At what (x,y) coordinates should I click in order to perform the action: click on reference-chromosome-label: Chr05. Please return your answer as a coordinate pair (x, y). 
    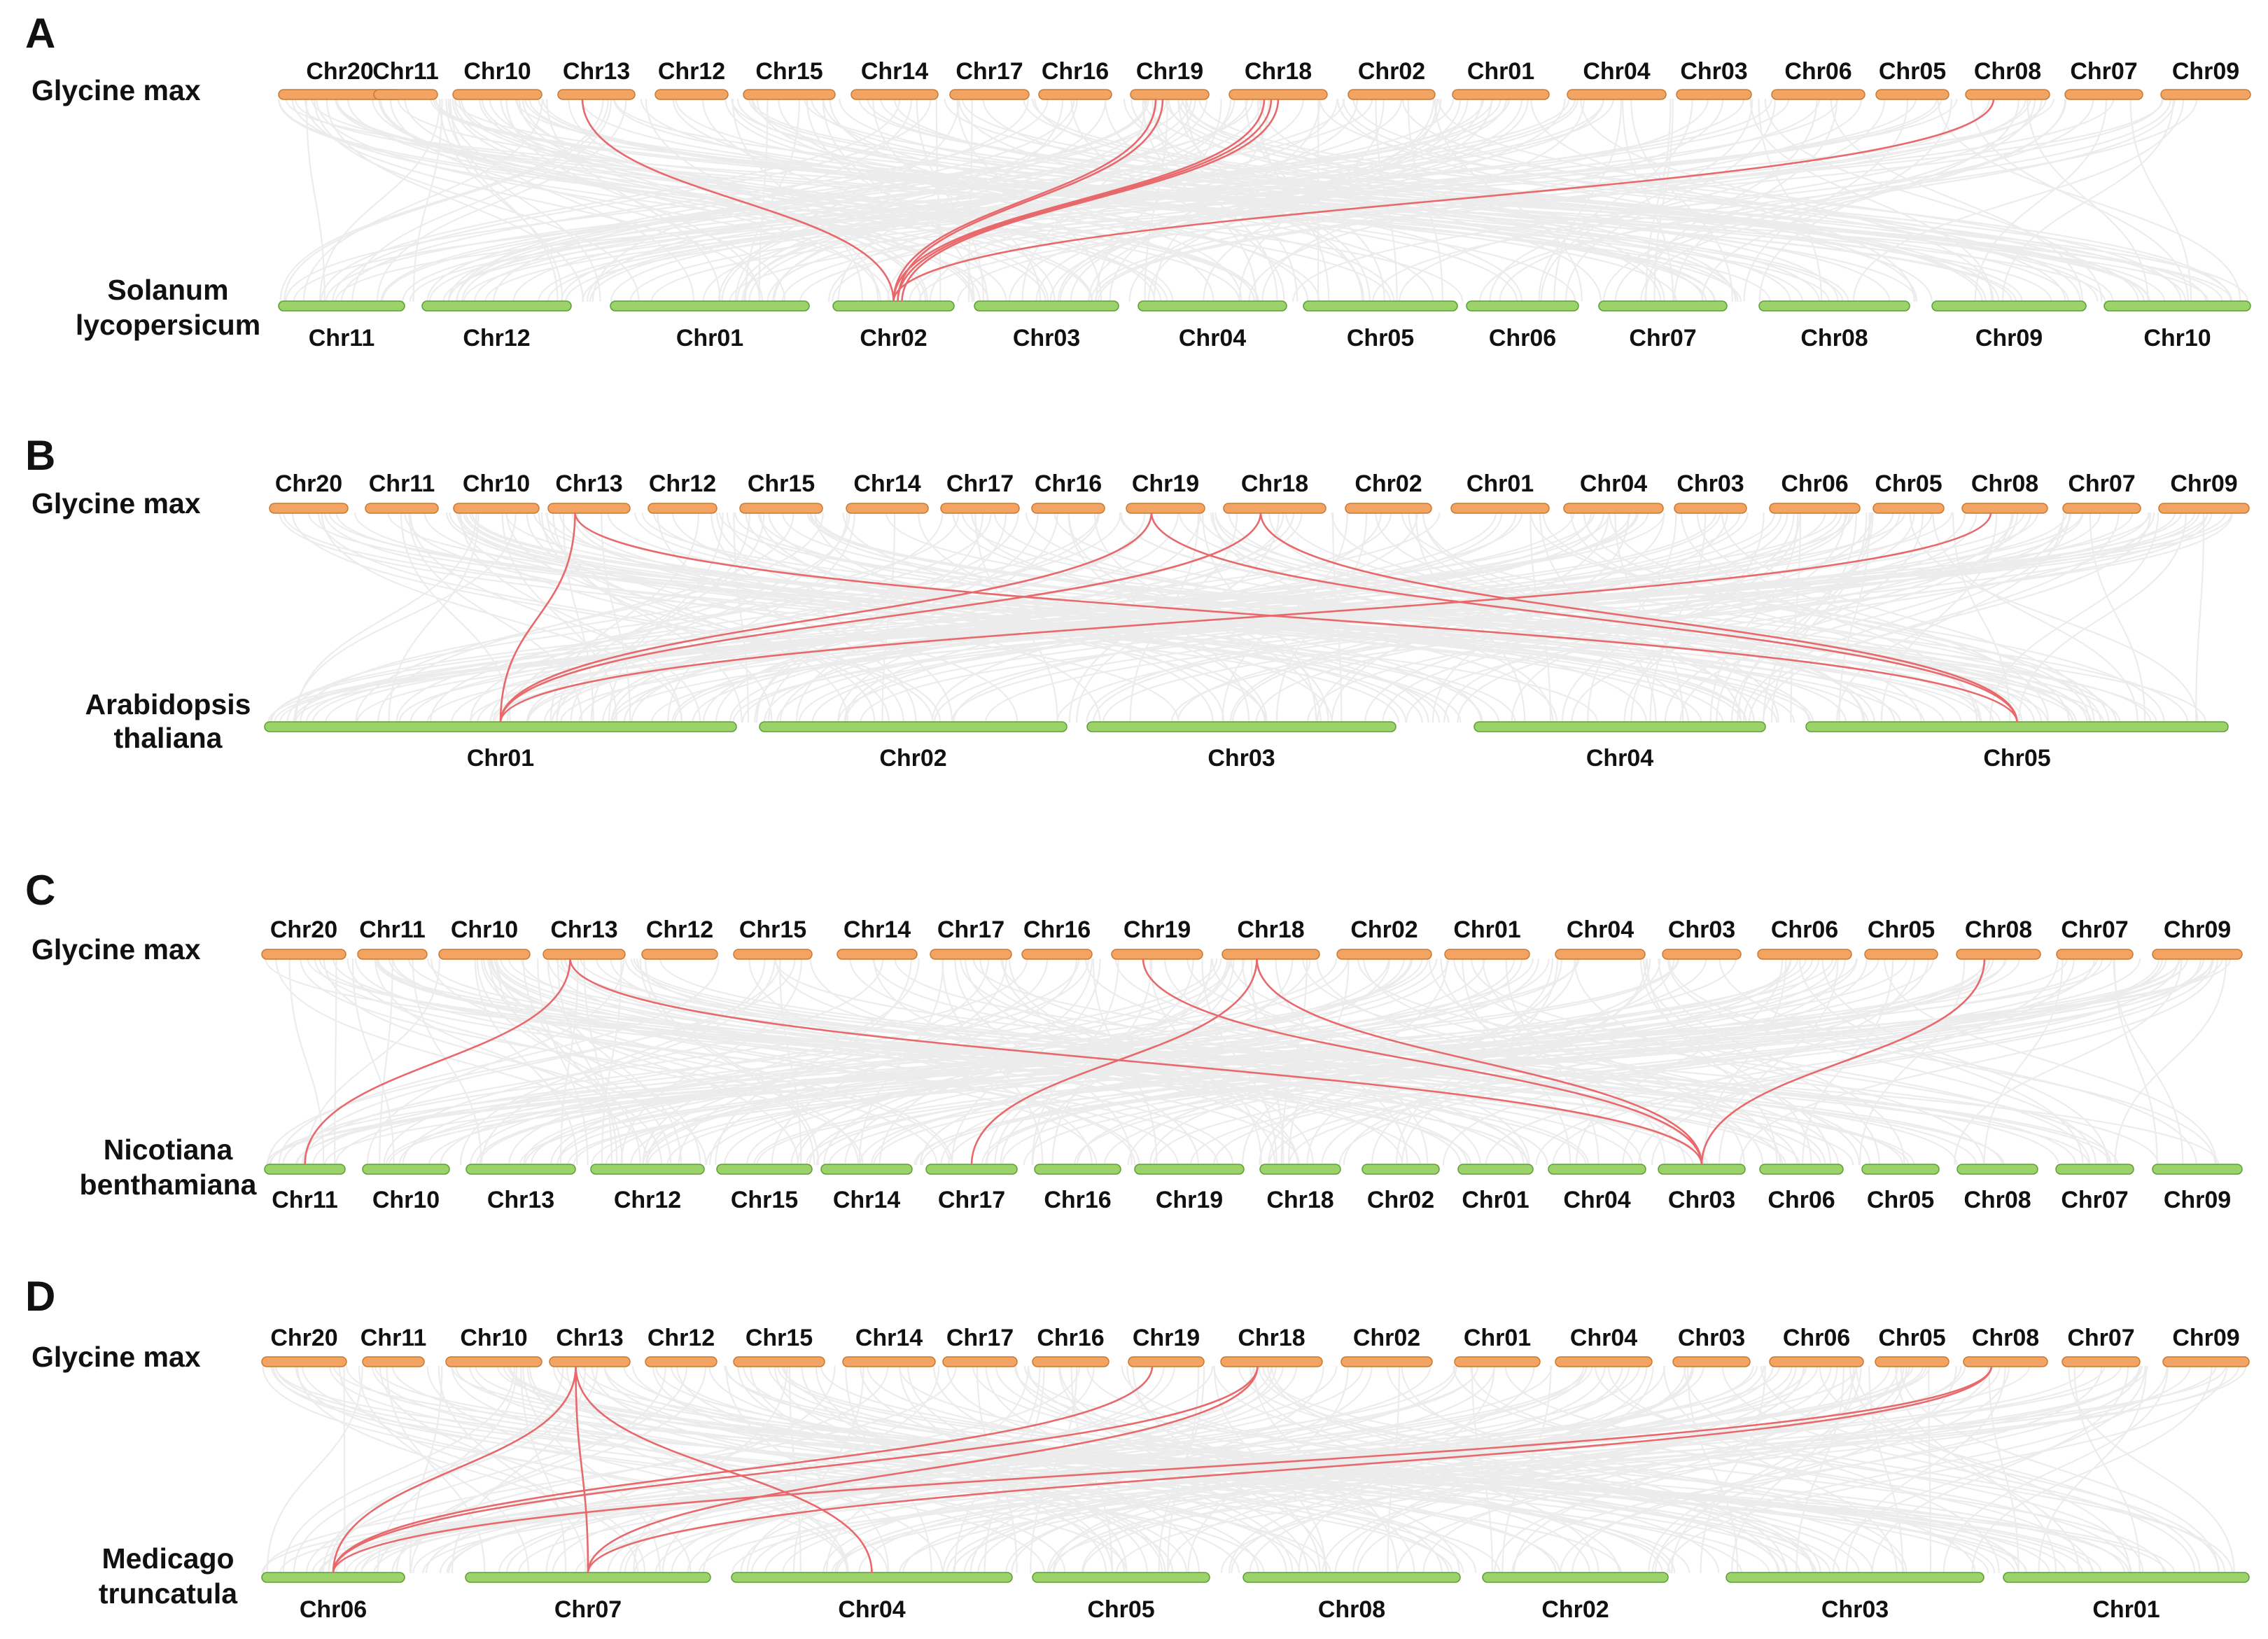
    Looking at the image, I should click on (1912, 71).